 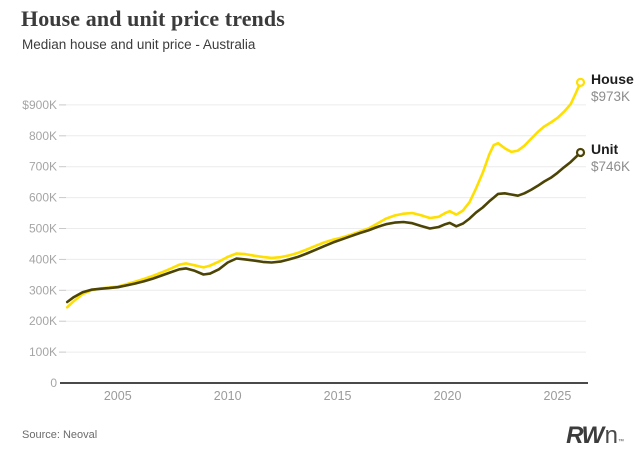 I want to click on rwn-logo-rw: RW, so click(x=585, y=435).